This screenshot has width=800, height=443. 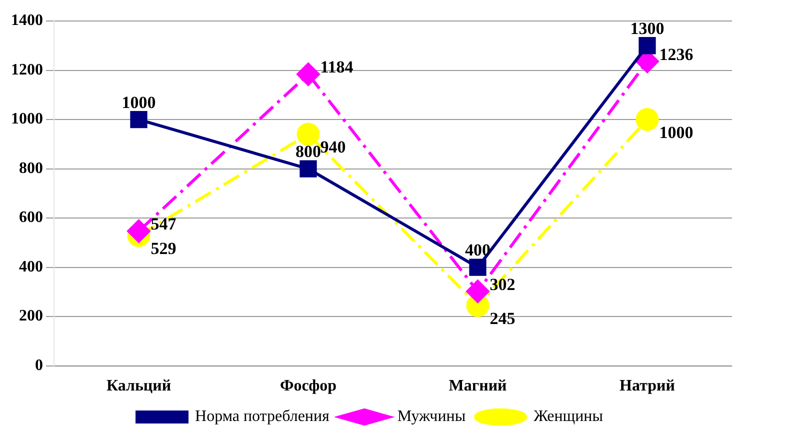 What do you see at coordinates (27, 69) in the screenshot?
I see `y-tick-label: 1200` at bounding box center [27, 69].